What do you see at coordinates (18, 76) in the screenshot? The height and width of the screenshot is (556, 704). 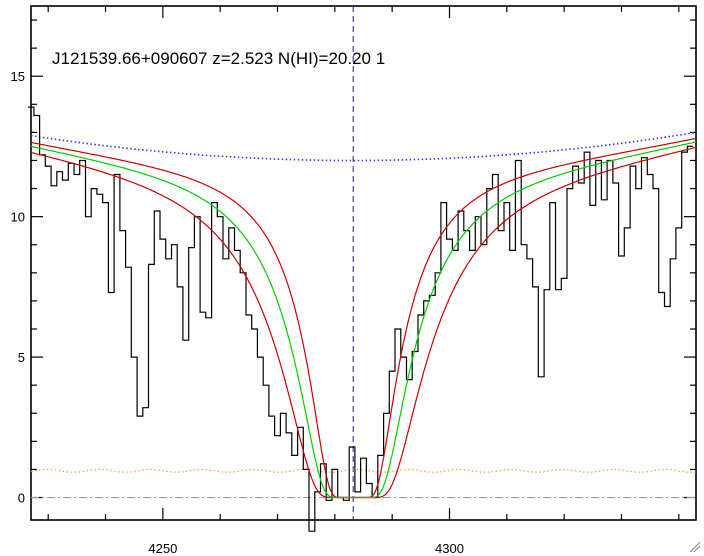 I see `y-tick-label: 15` at bounding box center [18, 76].